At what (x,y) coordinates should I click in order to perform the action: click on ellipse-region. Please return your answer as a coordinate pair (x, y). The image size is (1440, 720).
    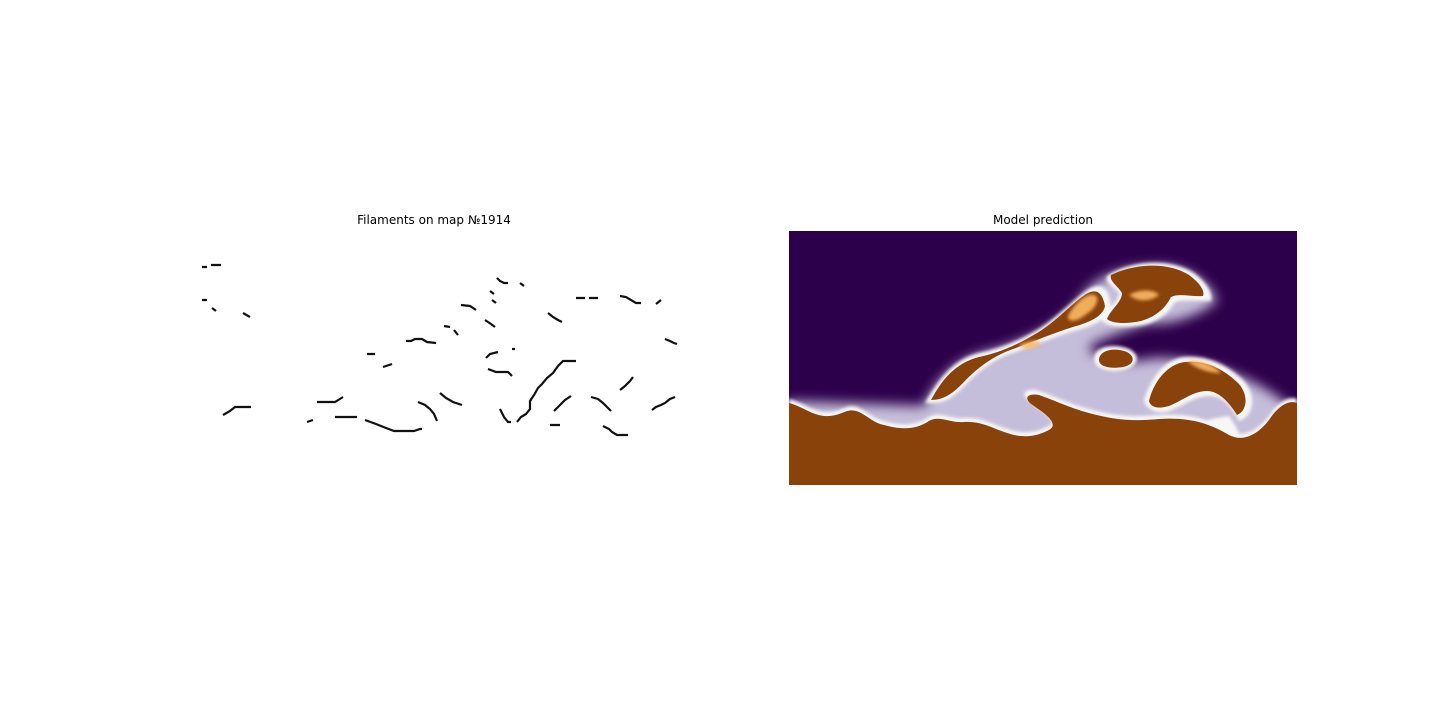
    Looking at the image, I should click on (1116, 358).